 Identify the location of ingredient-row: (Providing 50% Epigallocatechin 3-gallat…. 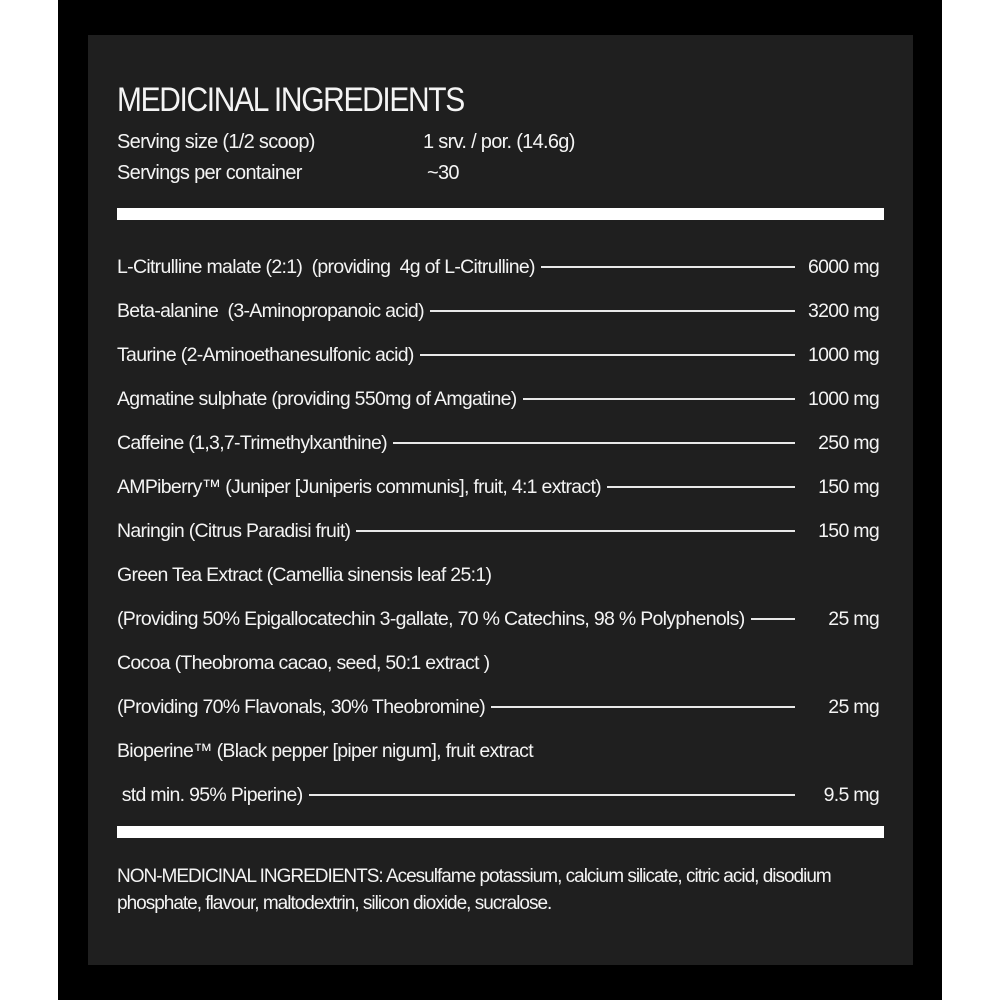
(498, 619).